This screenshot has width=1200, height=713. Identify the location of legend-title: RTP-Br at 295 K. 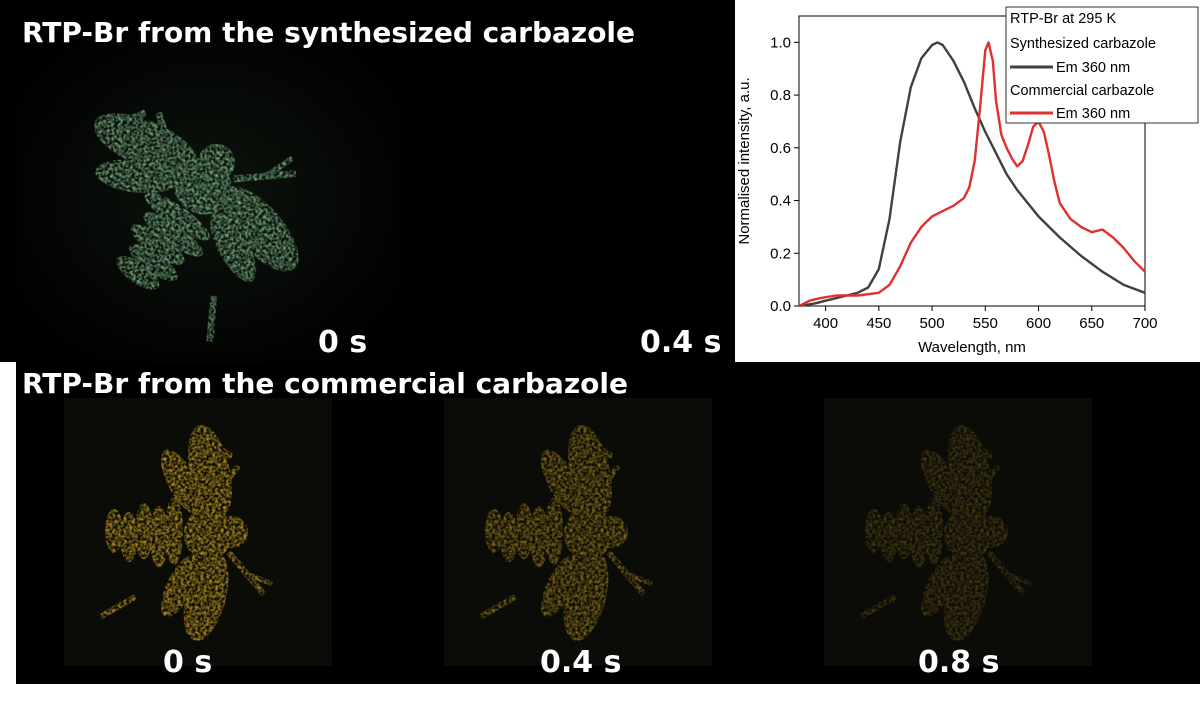
(1063, 19).